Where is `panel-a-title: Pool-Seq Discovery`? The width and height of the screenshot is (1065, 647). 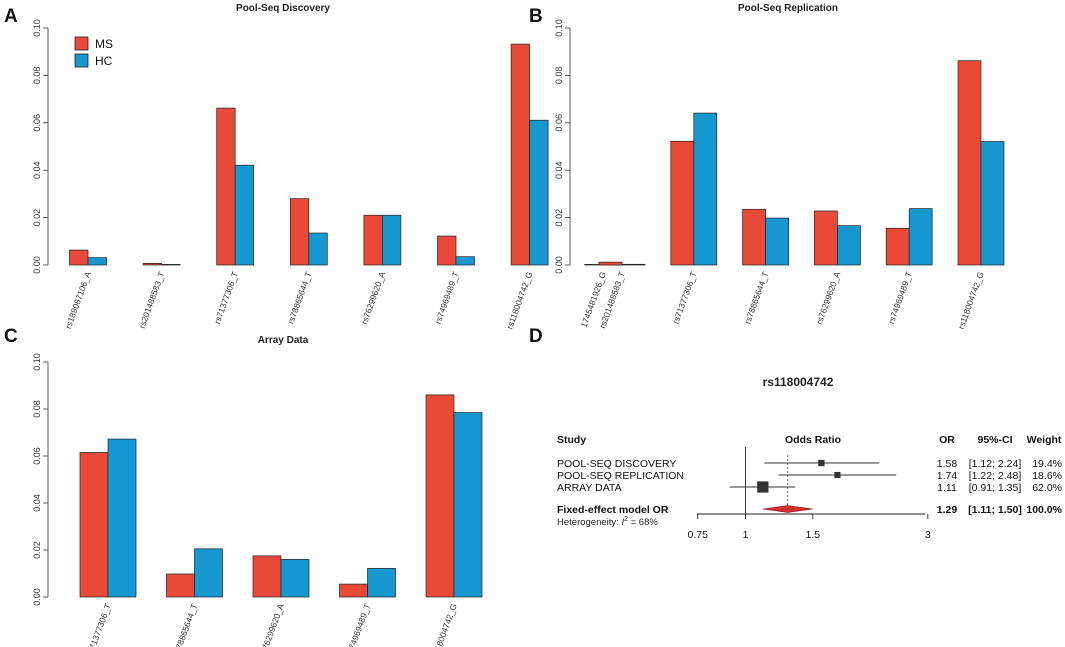 panel-a-title: Pool-Seq Discovery is located at coordinates (283, 8).